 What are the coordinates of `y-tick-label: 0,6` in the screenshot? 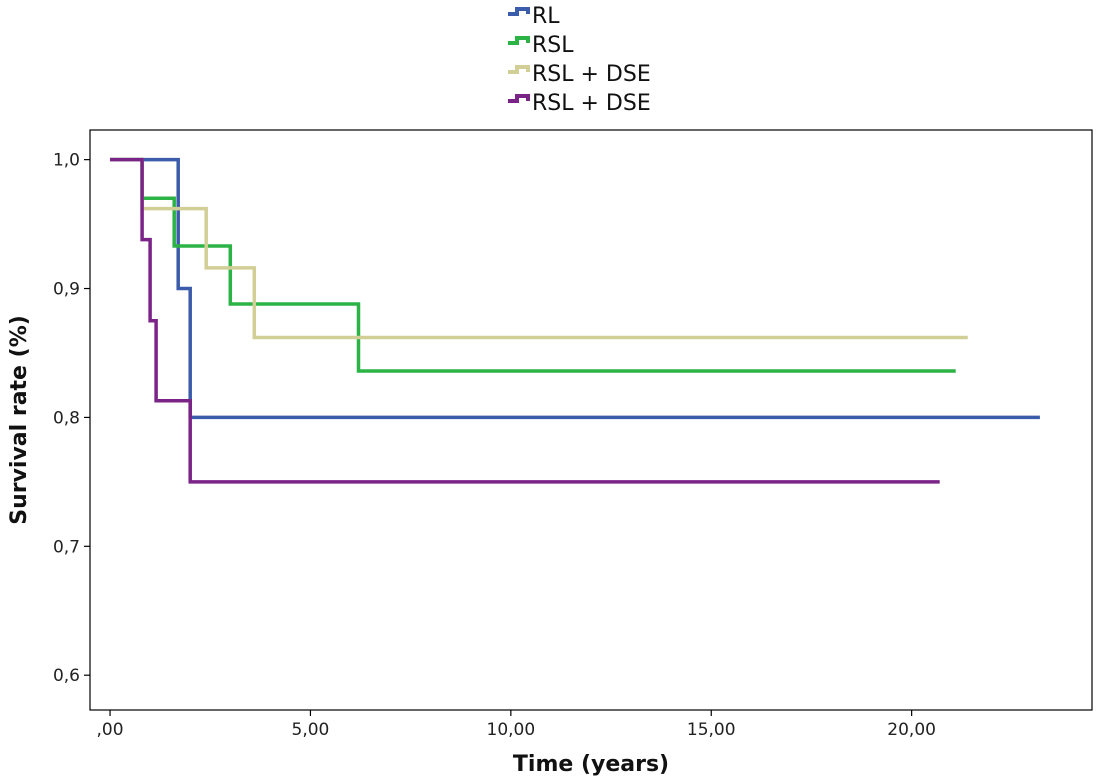 It's located at (66, 676).